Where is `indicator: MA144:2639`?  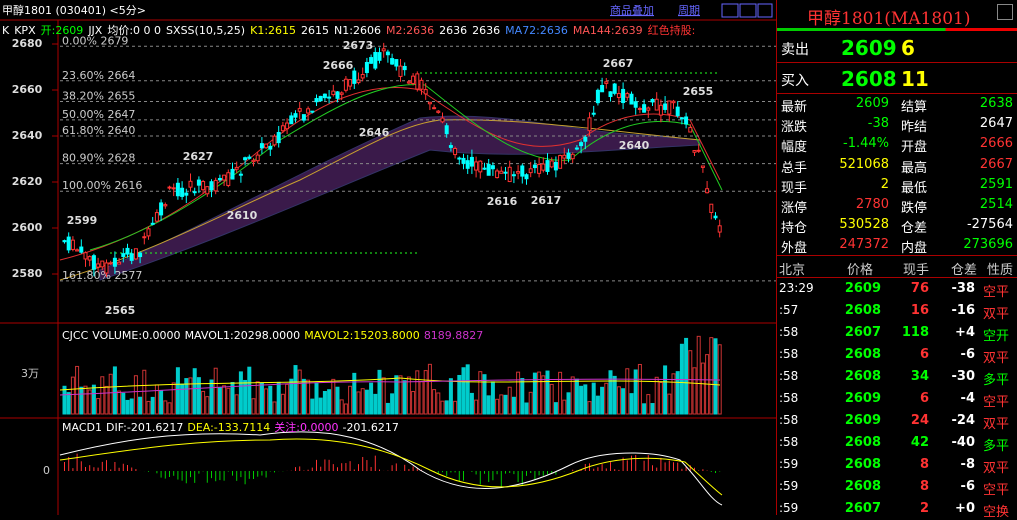
indicator: MA144:2639 is located at coordinates (608, 30).